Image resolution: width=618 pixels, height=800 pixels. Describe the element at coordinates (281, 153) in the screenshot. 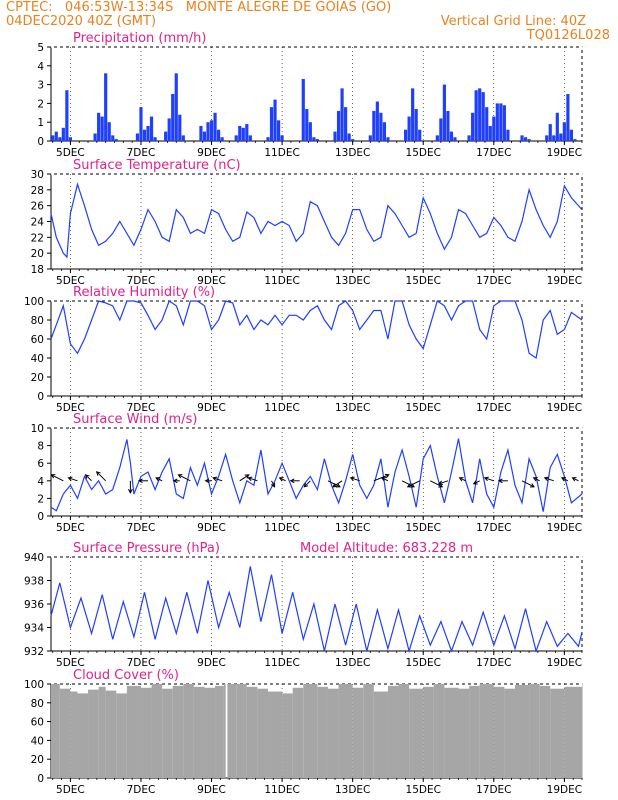

I see `x-tick-label: 11DEC` at that location.